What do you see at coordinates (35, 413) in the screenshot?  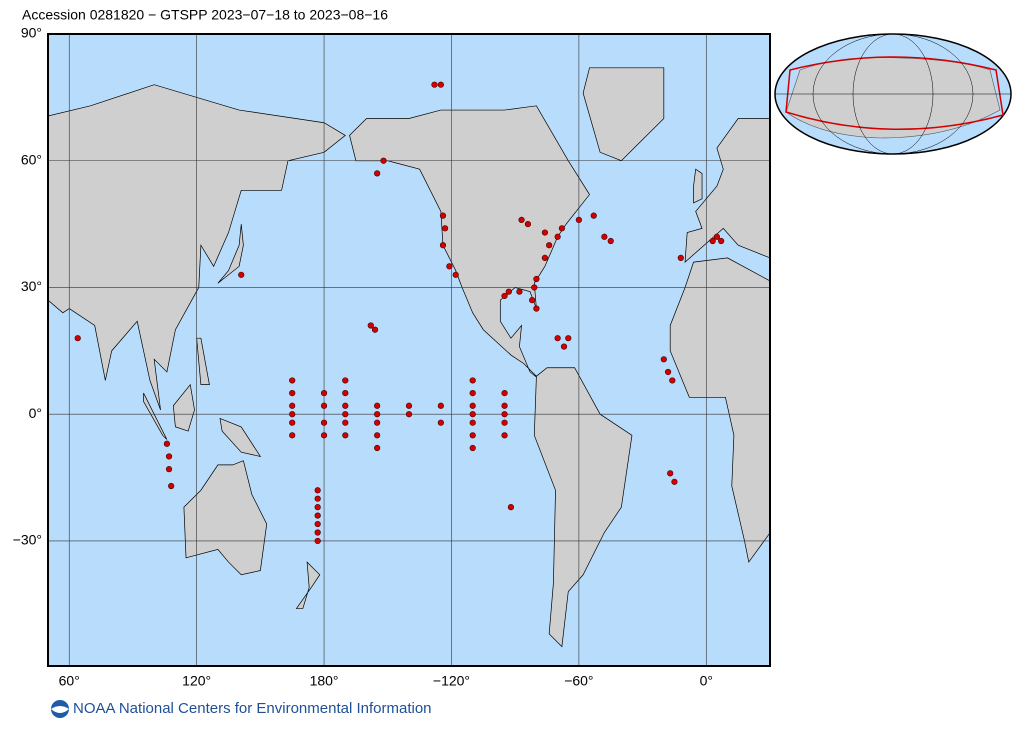 I see `y-tick-label: 0°` at bounding box center [35, 413].